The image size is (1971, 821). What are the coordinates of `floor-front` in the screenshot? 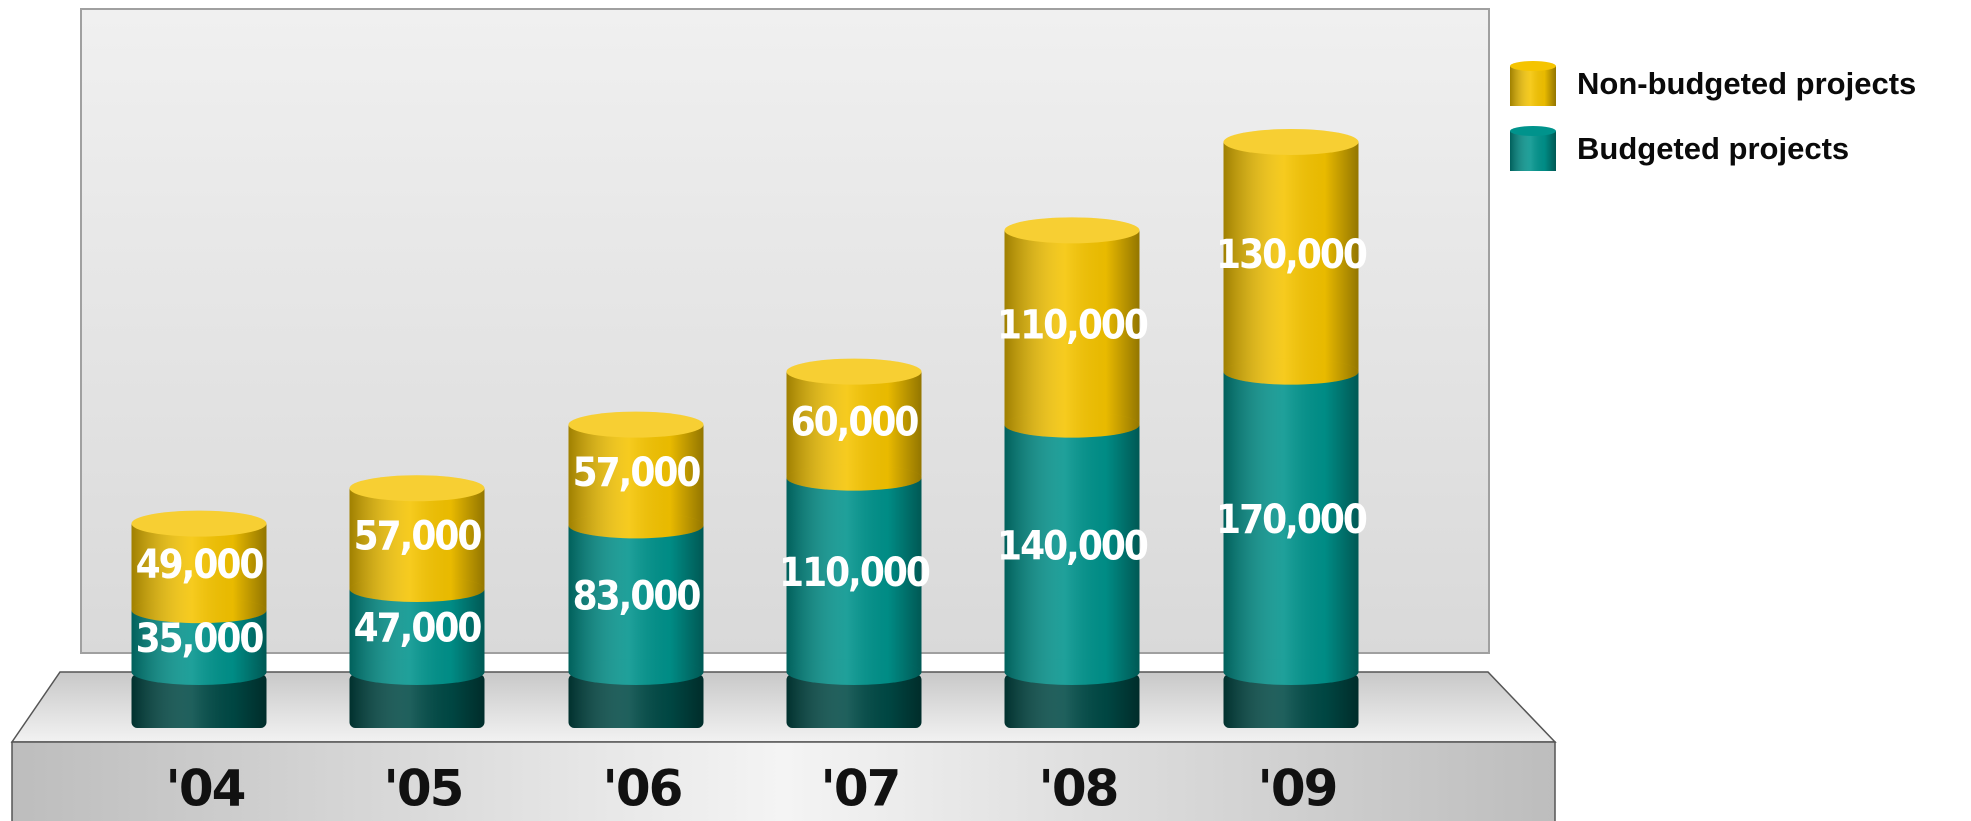 It's located at (783, 781).